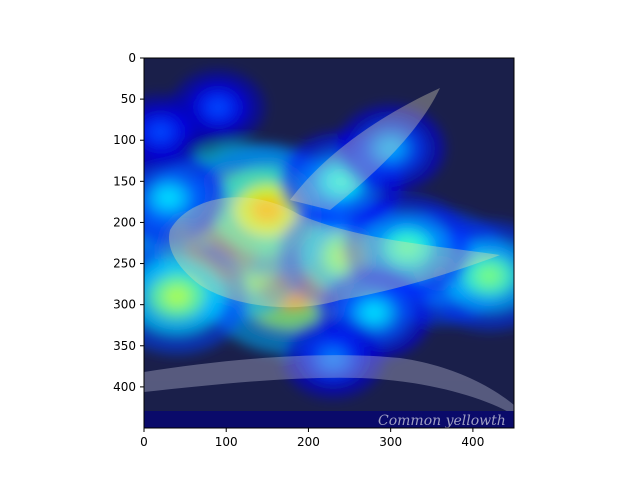 This screenshot has width=640, height=480. I want to click on y-tick-label: 250, so click(124, 264).